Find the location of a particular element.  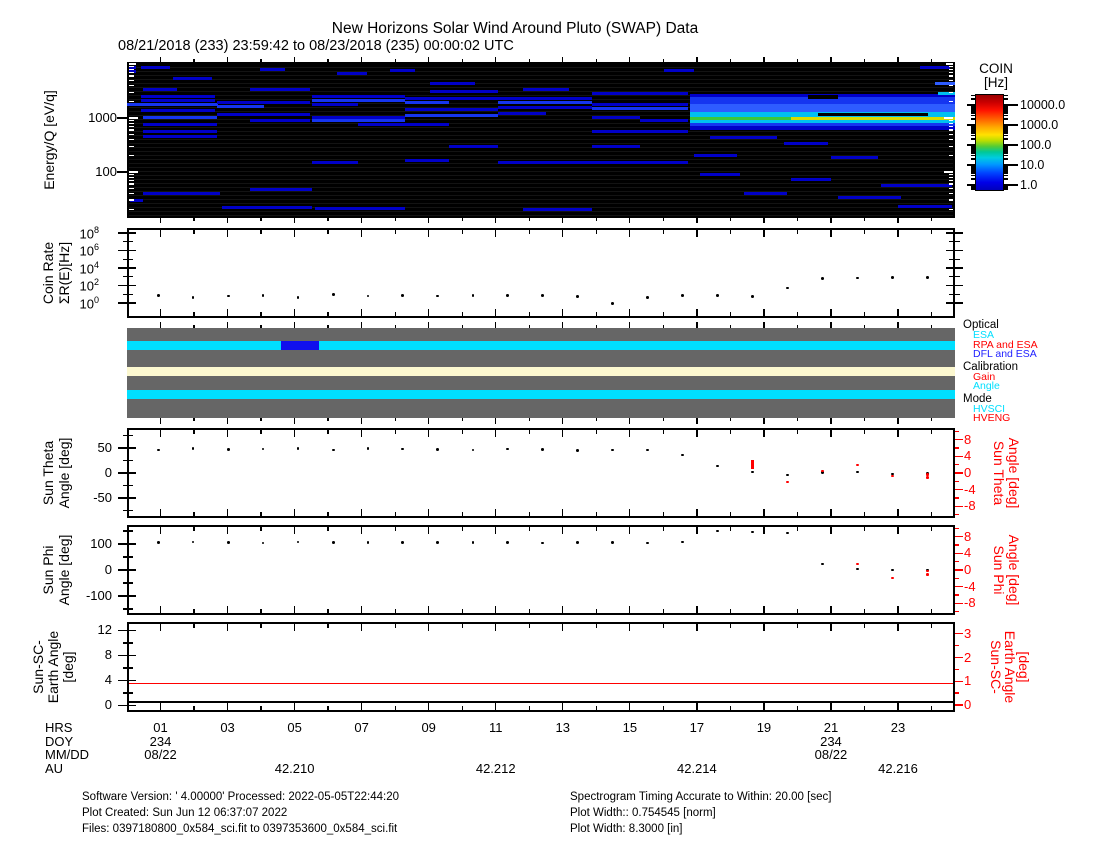

sun-phi-right-ylabel-2: Angle [deg] is located at coordinates (1014, 570).